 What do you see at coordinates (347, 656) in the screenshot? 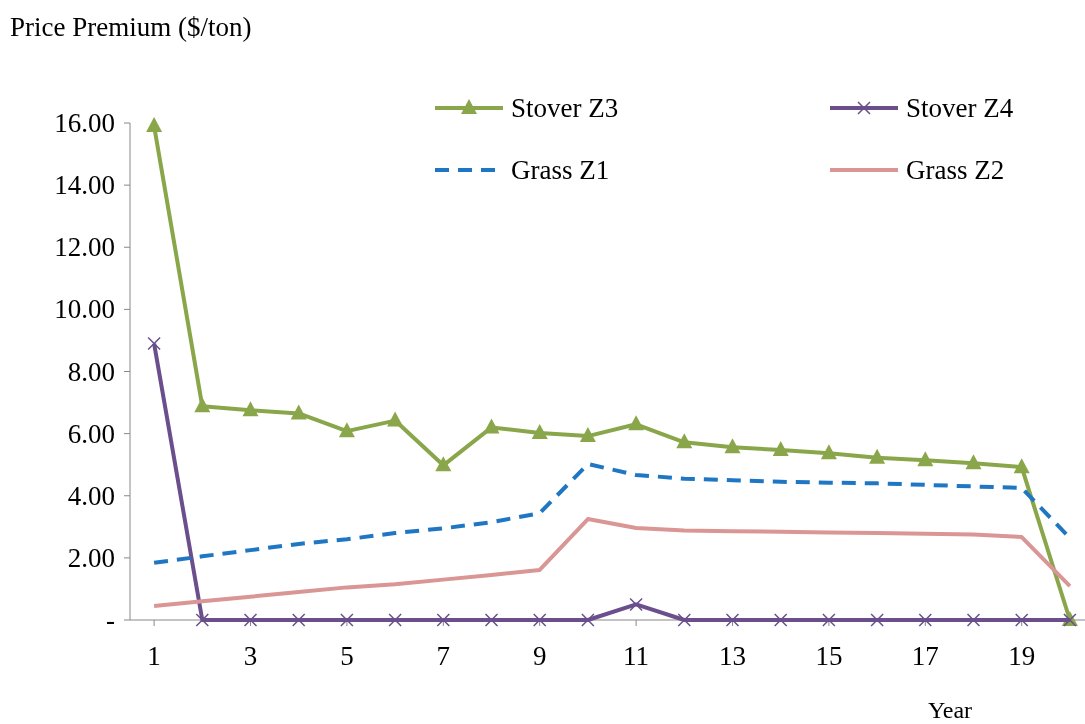
I see `x-tick-label: 5` at bounding box center [347, 656].